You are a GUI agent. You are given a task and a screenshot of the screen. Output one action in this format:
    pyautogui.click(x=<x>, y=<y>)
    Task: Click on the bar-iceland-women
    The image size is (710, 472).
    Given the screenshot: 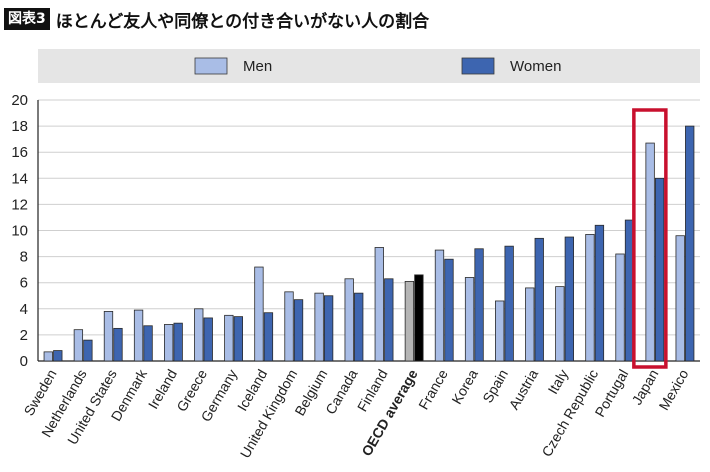 What is the action you would take?
    pyautogui.click(x=268, y=337)
    